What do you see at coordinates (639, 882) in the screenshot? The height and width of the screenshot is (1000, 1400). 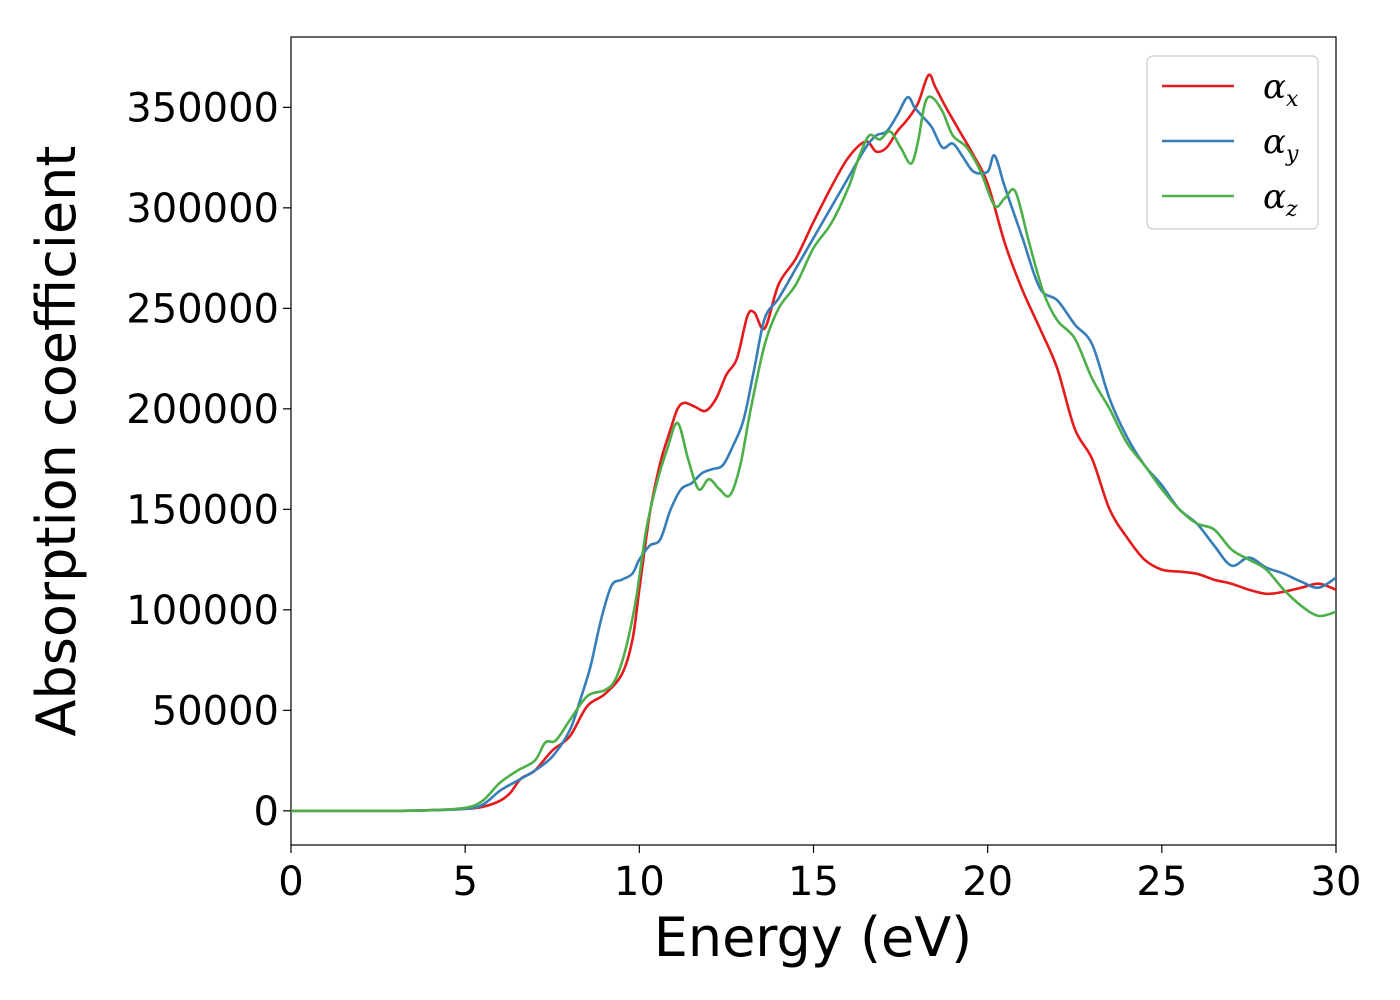 I see `x-tick-label: 10` at bounding box center [639, 882].